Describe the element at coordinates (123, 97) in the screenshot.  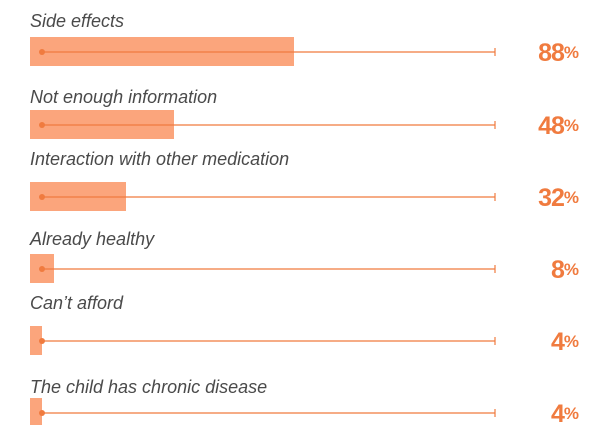
I see `category-label: Not enough information` at that location.